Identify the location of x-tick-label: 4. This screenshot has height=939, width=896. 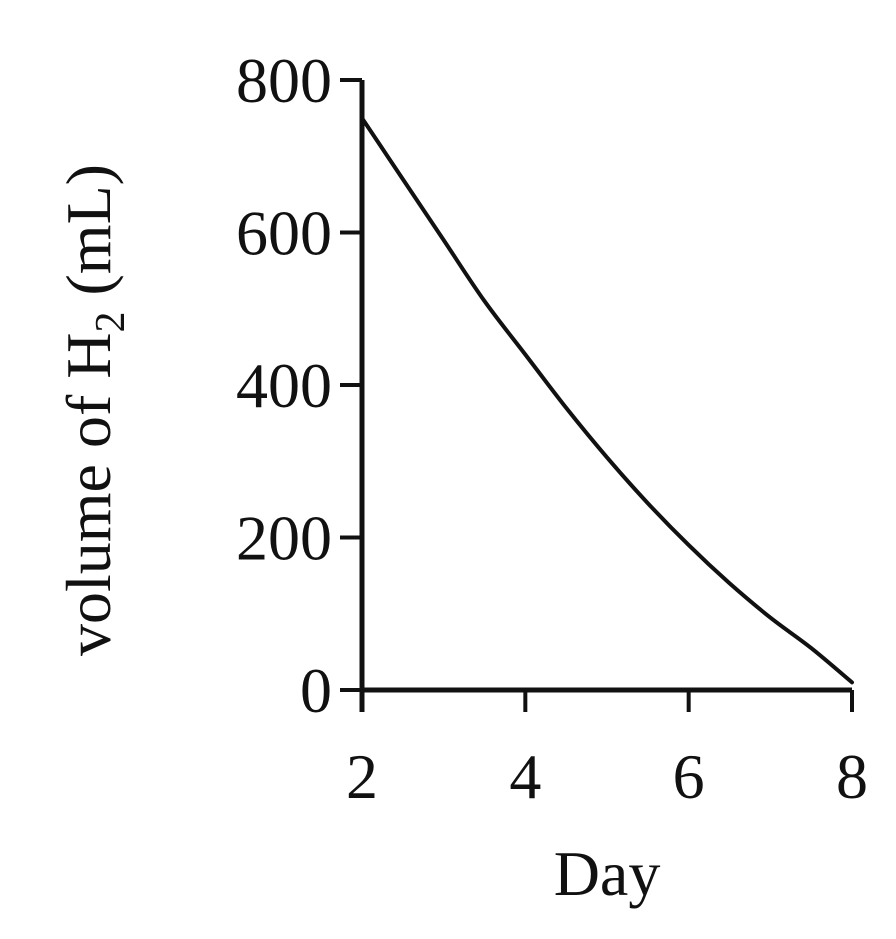
(525, 776).